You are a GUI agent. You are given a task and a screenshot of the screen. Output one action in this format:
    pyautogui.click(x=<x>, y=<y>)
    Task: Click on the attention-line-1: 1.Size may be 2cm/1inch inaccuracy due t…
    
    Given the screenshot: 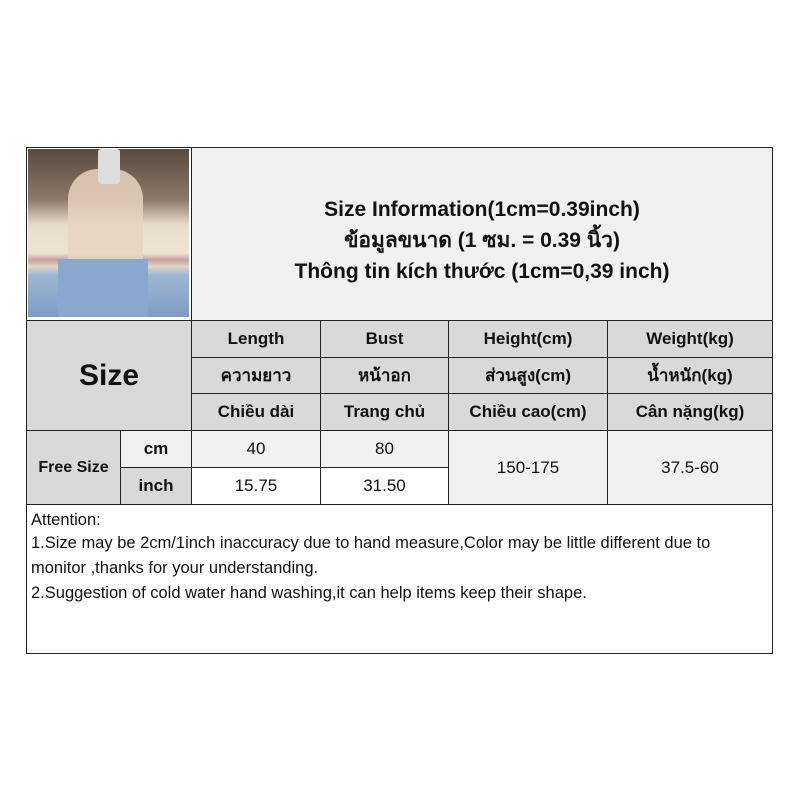 What is the action you would take?
    pyautogui.click(x=371, y=555)
    